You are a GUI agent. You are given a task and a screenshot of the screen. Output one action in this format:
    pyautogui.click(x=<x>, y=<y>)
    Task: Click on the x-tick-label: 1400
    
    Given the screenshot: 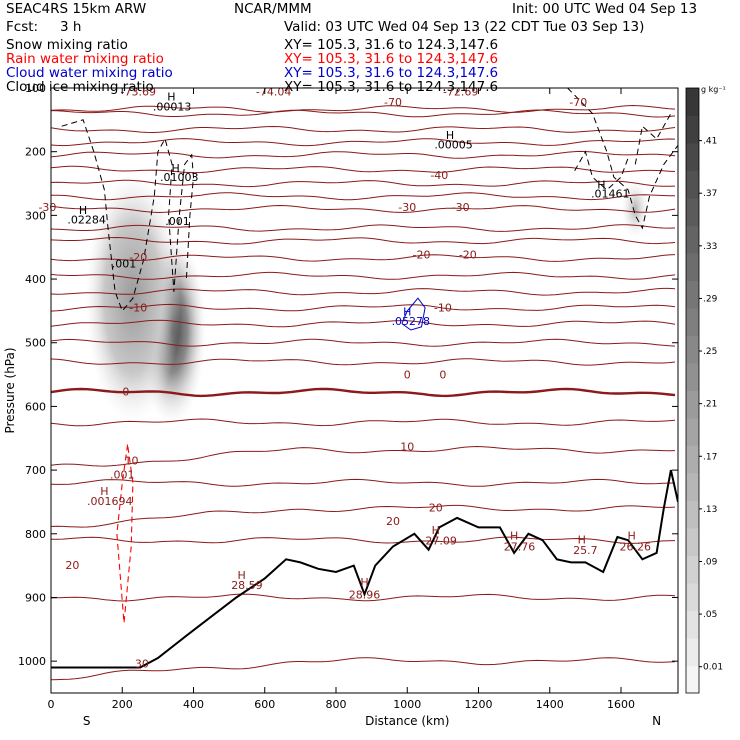 What is the action you would take?
    pyautogui.click(x=550, y=704)
    